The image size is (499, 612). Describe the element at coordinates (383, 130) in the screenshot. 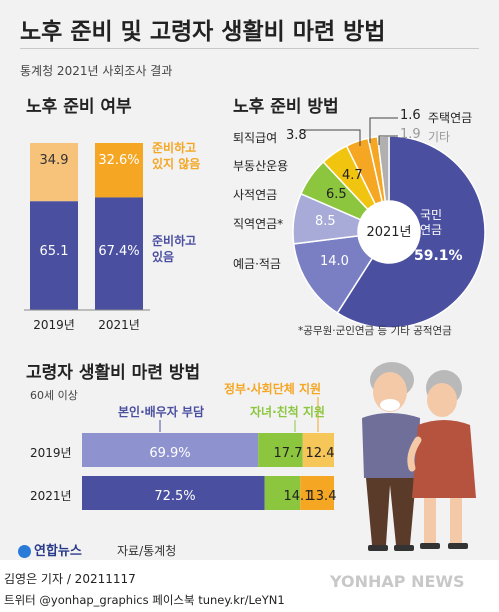

I see `leader-housing-pension` at that location.